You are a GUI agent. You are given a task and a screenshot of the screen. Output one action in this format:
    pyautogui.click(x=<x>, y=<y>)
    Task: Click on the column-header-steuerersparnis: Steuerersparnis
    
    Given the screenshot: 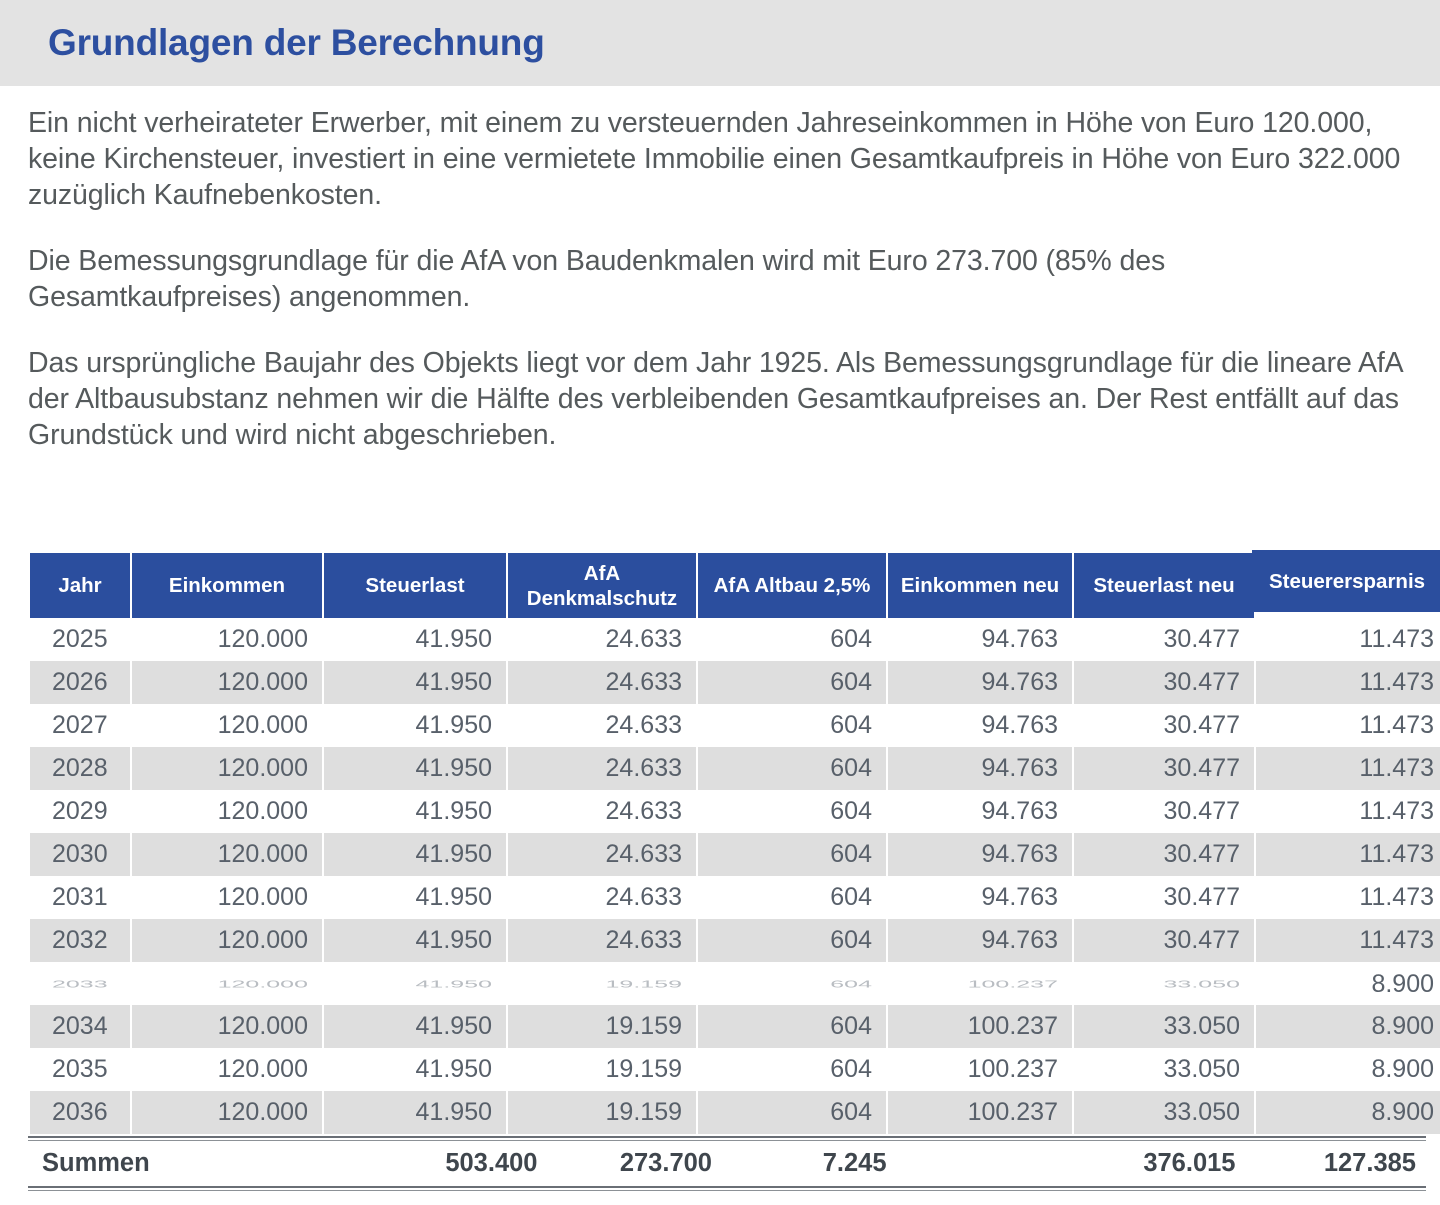 What is the action you would take?
    pyautogui.click(x=1346, y=581)
    